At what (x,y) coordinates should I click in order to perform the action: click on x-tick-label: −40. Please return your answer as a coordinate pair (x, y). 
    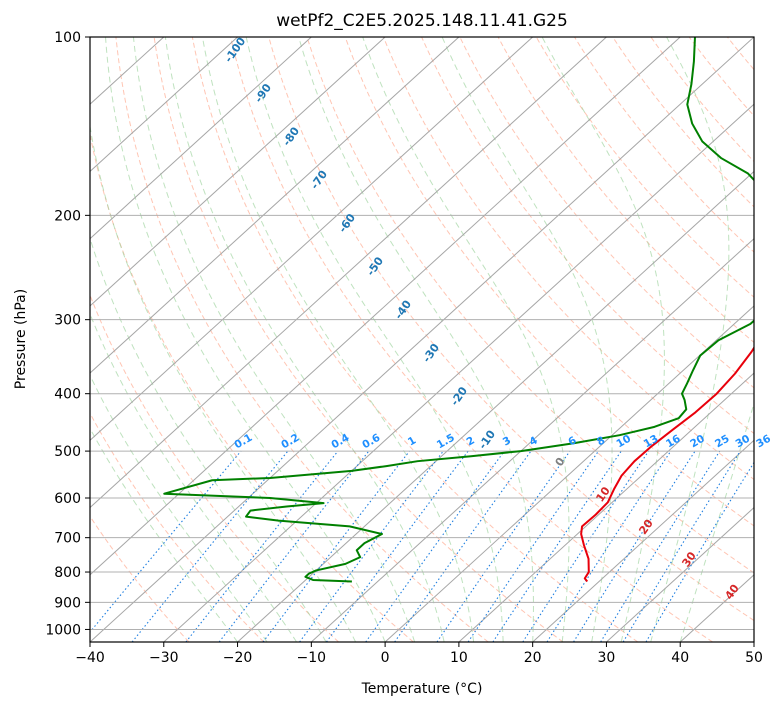
    Looking at the image, I should click on (90, 658).